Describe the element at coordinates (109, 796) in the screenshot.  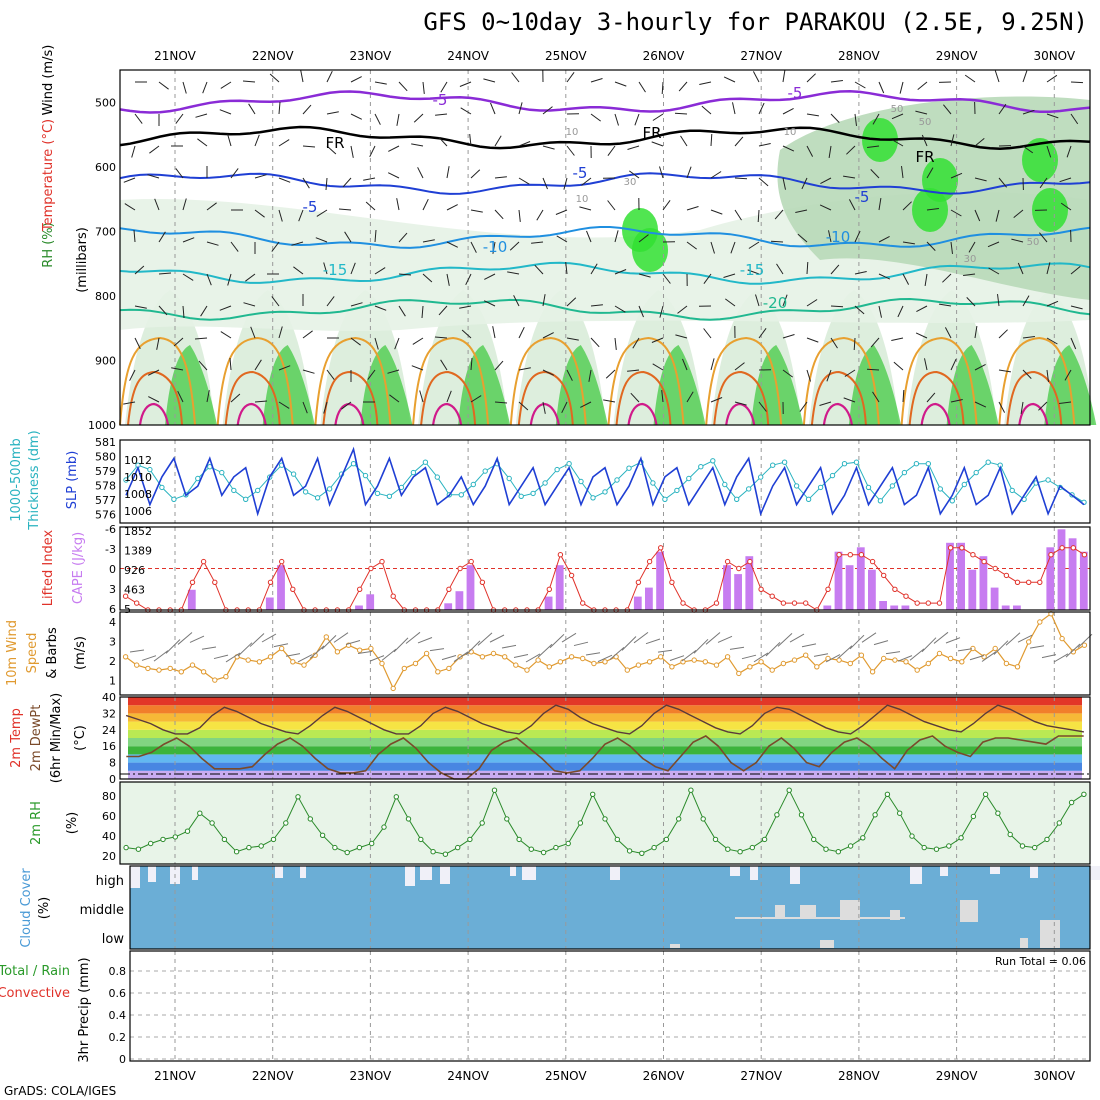
I see `rh-tick-label: 80` at that location.